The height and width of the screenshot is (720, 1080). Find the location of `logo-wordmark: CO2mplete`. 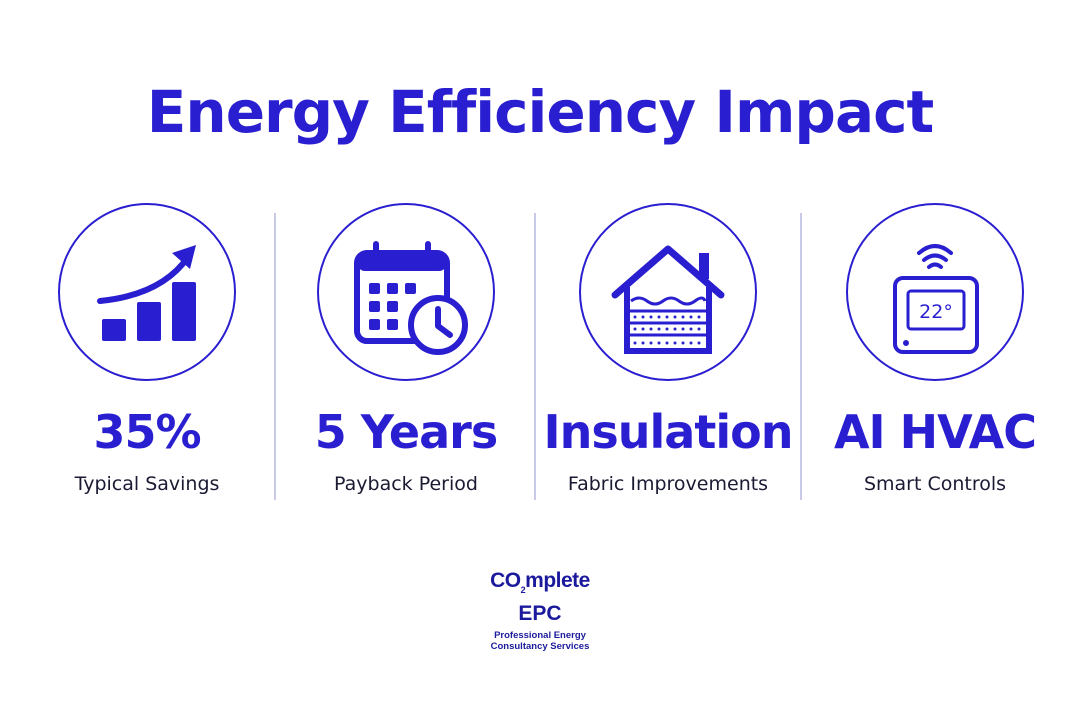

logo-wordmark: CO2mplete is located at coordinates (540, 582).